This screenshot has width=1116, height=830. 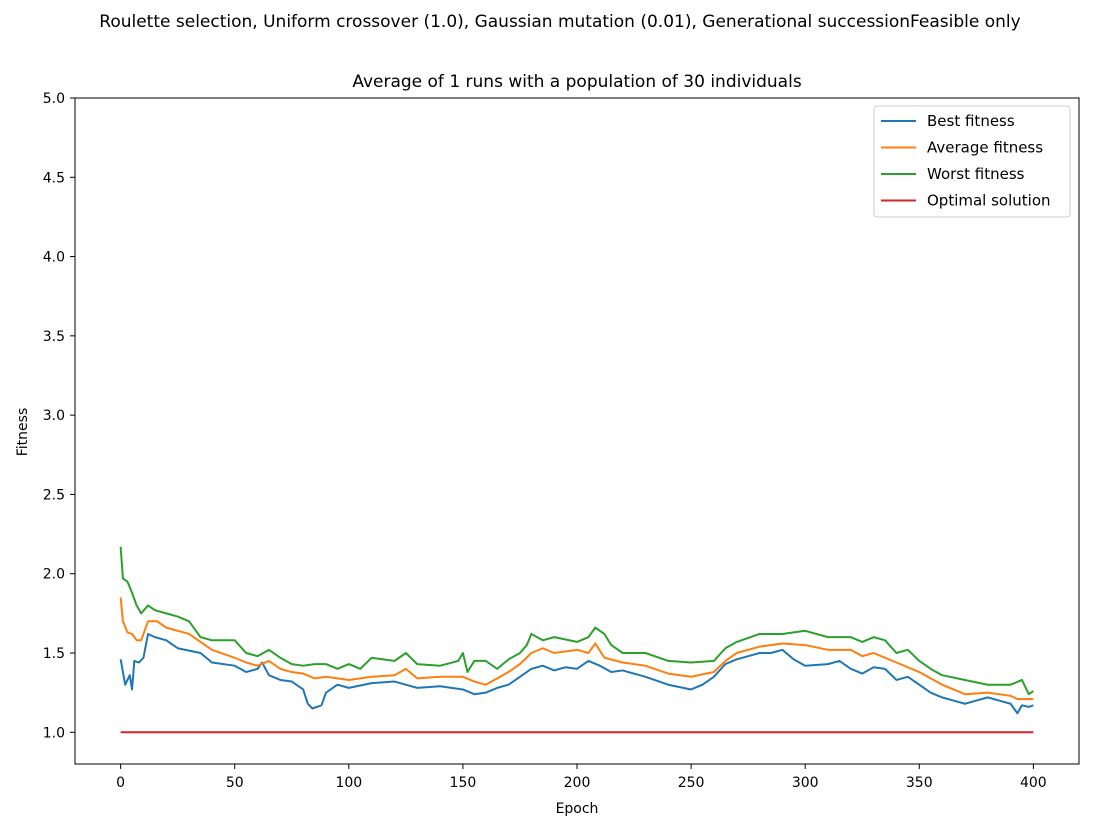 What do you see at coordinates (235, 783) in the screenshot?
I see `x-tick-label: 50` at bounding box center [235, 783].